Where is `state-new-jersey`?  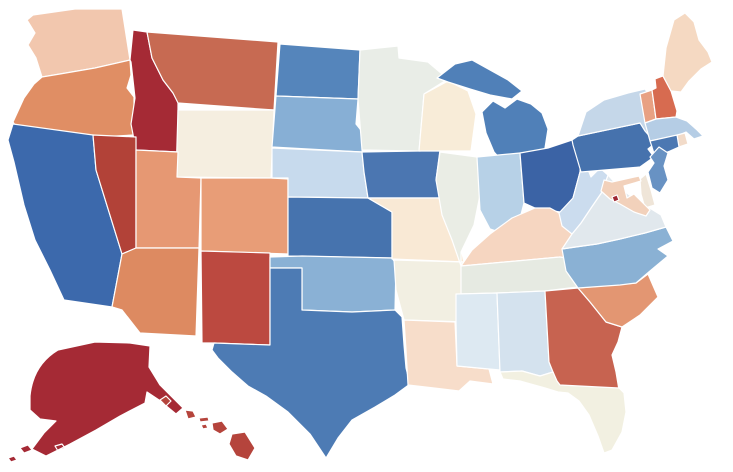
state-new-jersey is located at coordinates (658, 170).